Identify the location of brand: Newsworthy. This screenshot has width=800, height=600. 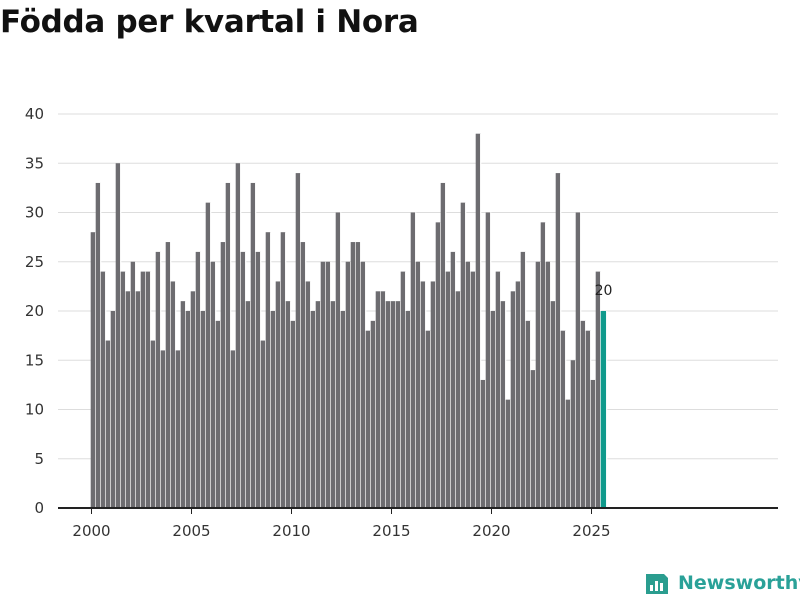
(722, 583).